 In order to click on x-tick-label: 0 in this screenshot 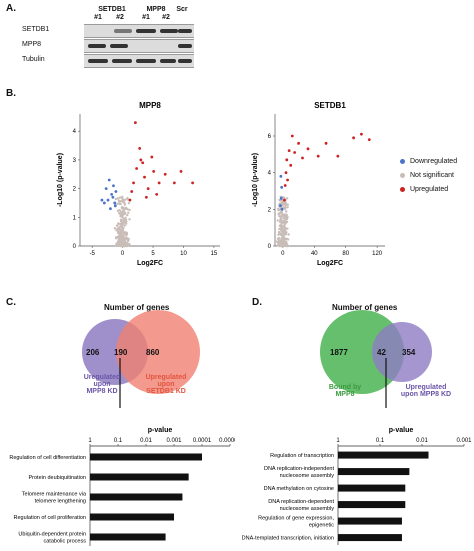, I will do `click(283, 254)`.